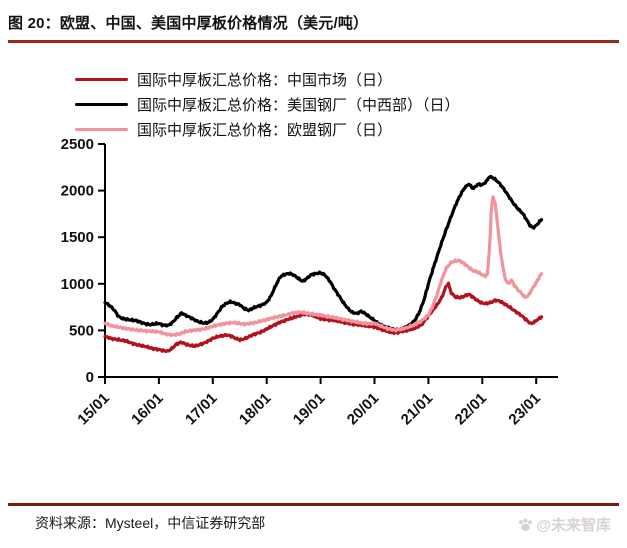 This screenshot has height=548, width=627. Describe the element at coordinates (77, 284) in the screenshot. I see `y-tick-label: 1000` at that location.